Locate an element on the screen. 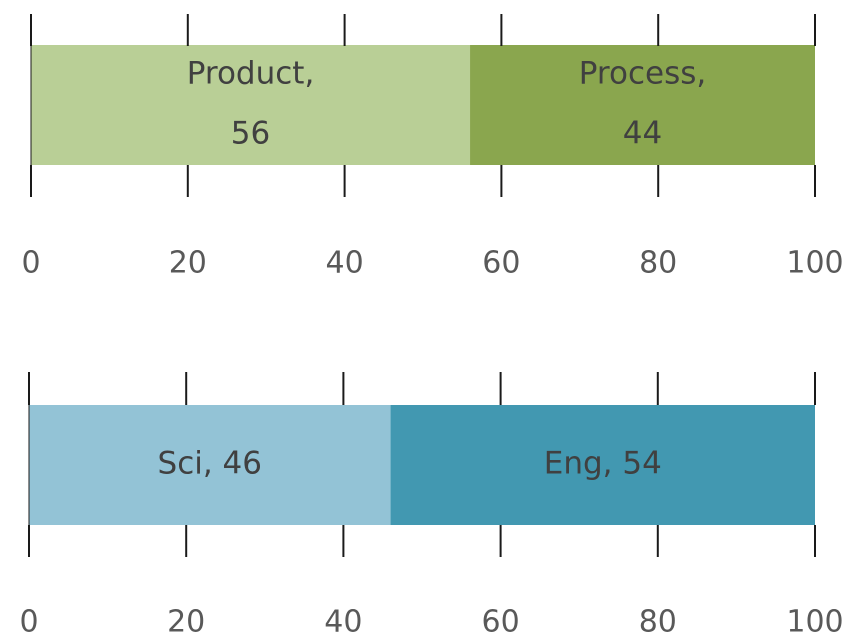  segment-data-label: 56 is located at coordinates (250, 134).